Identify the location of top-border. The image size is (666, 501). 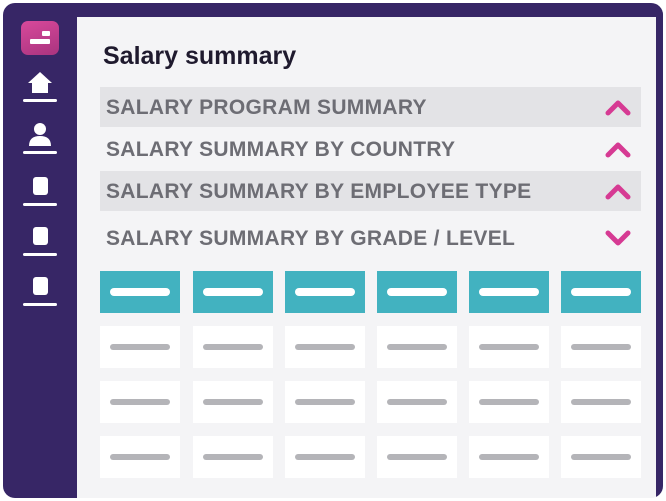
(370, 10).